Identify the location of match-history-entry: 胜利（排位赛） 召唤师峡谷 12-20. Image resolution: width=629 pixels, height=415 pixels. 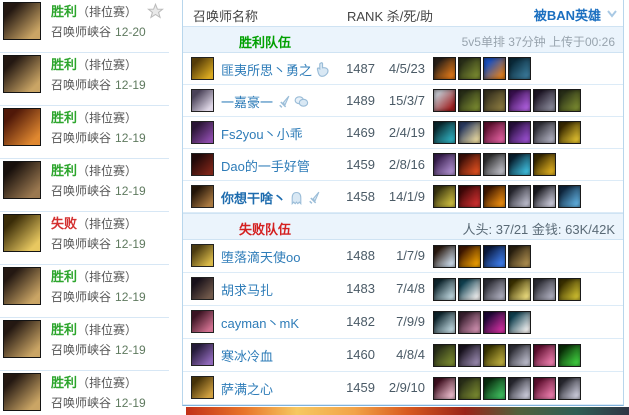
(84, 26).